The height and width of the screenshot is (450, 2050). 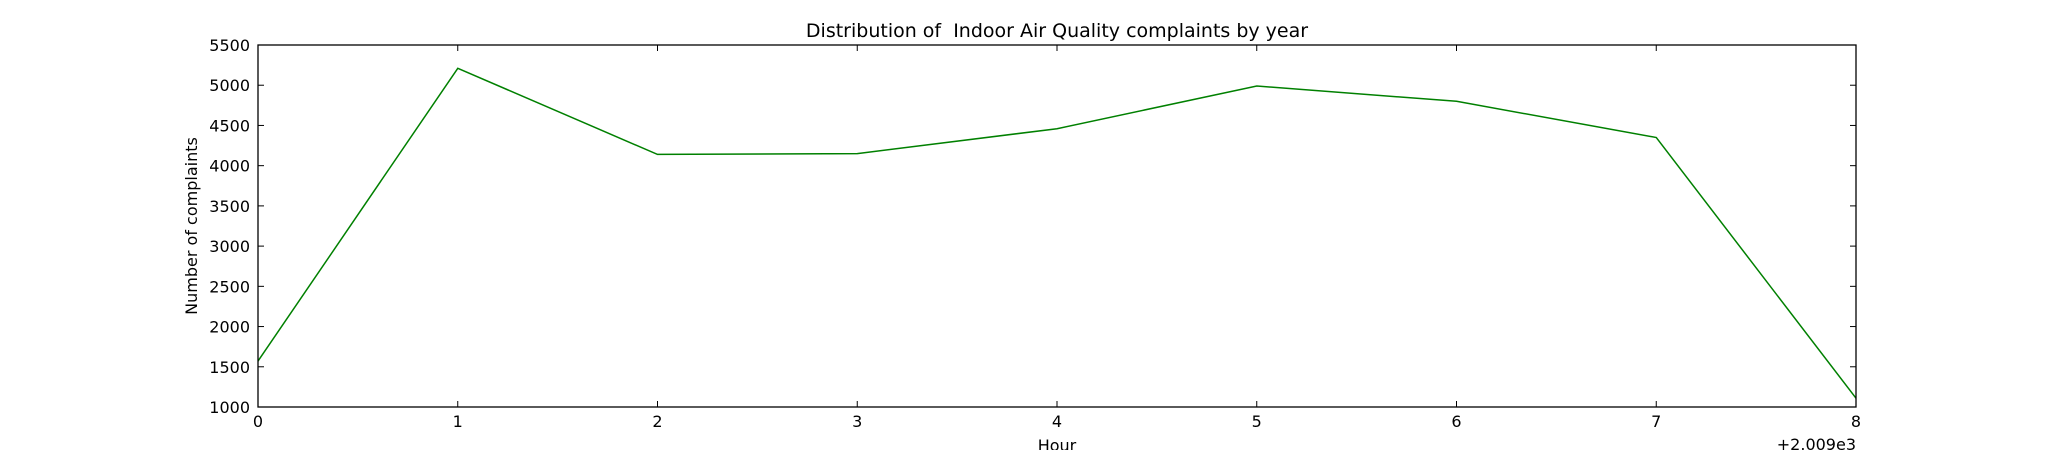 What do you see at coordinates (657, 421) in the screenshot?
I see `x-tick-label: 2` at bounding box center [657, 421].